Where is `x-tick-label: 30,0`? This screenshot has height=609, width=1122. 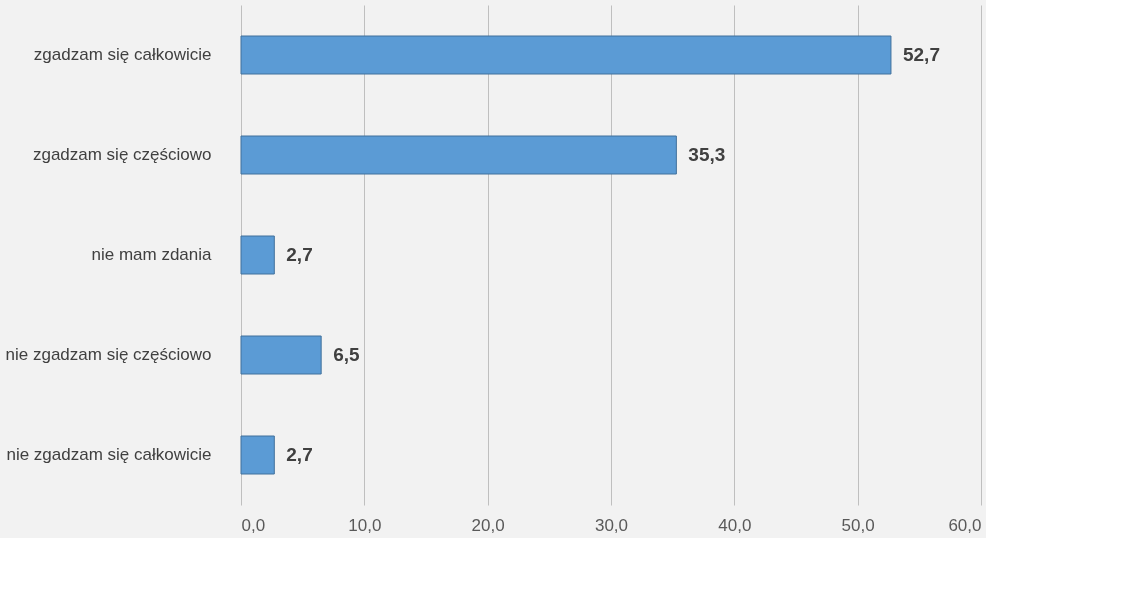
x-tick-label: 30,0 is located at coordinates (611, 525).